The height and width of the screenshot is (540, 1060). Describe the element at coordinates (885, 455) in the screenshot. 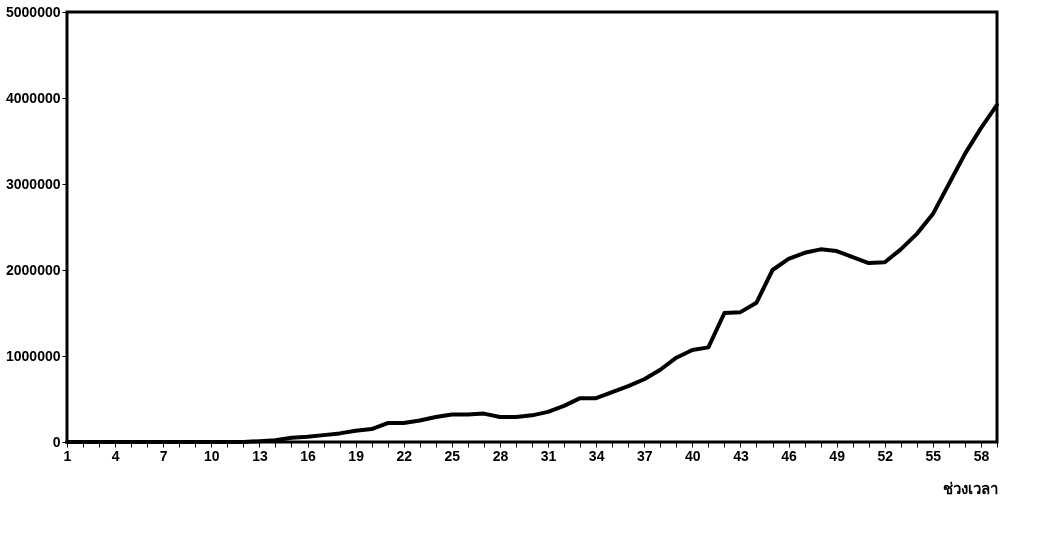

I see `x-tick-label: 52` at that location.